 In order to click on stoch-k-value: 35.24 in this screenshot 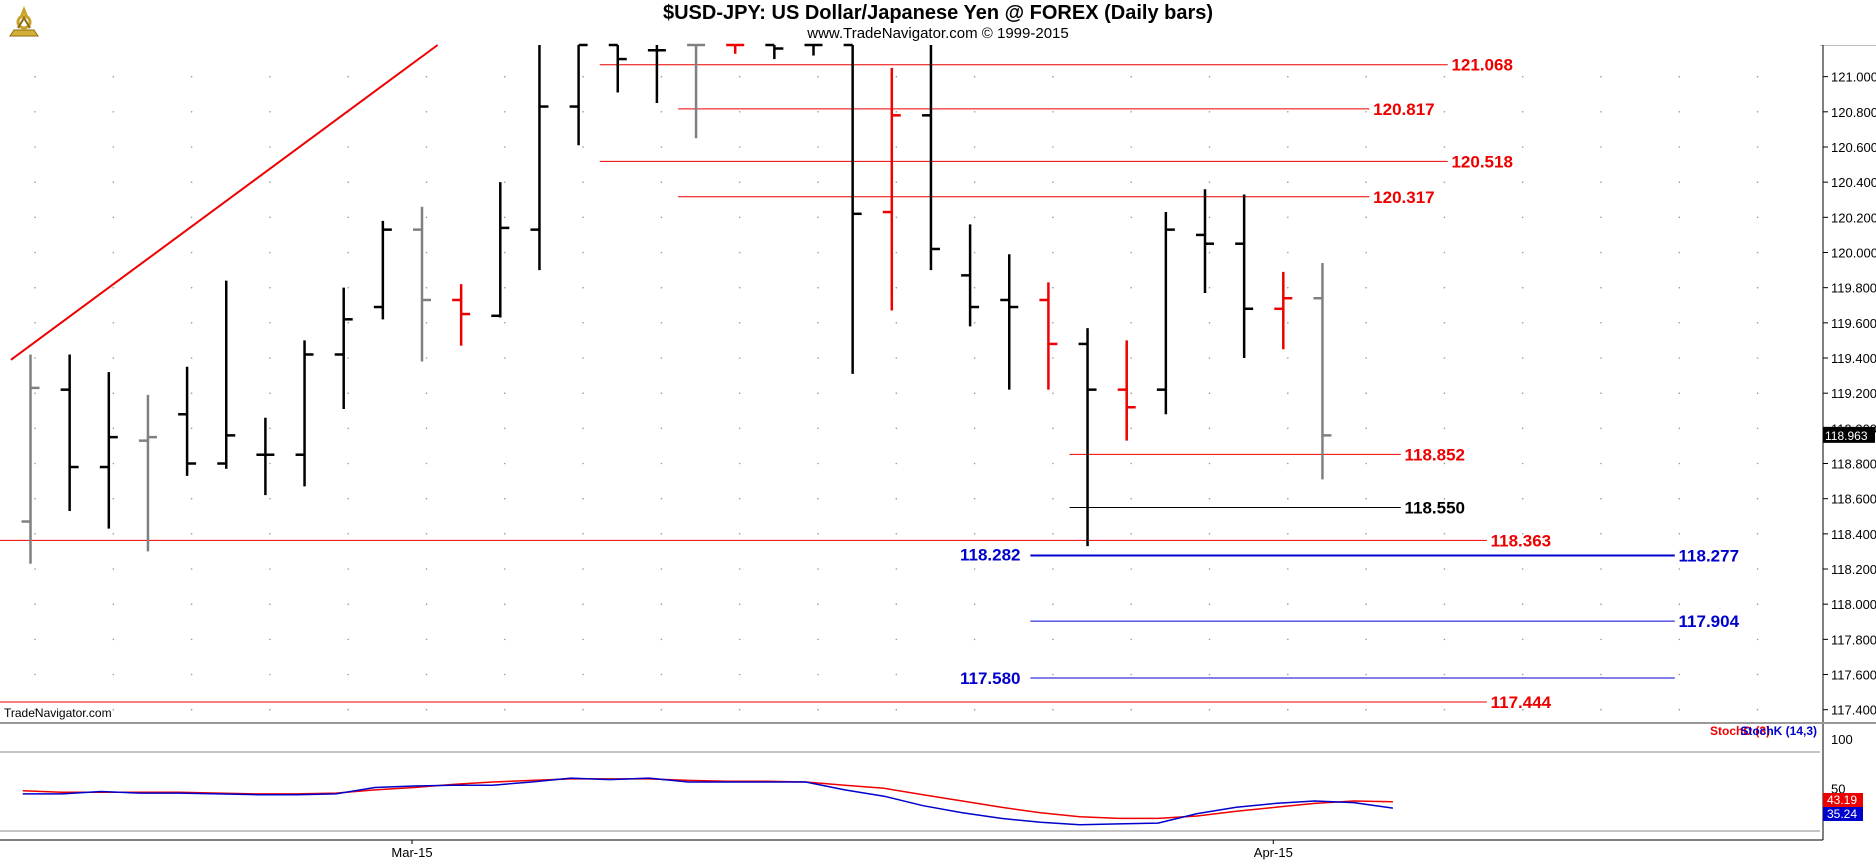, I will do `click(1842, 814)`.